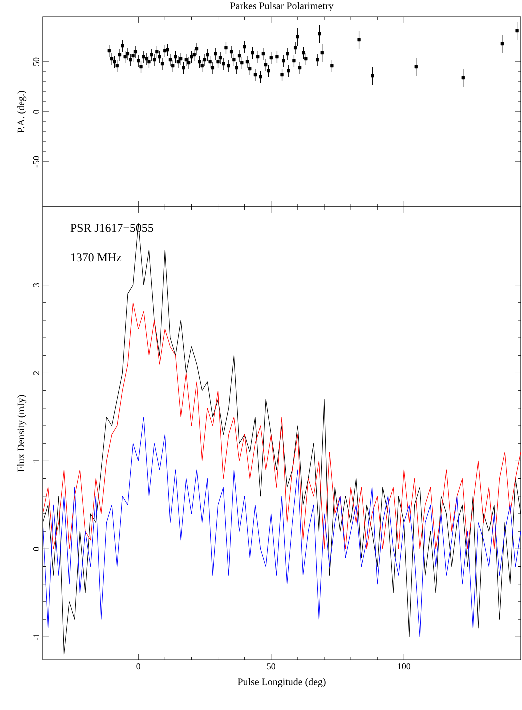  I want to click on annotation: 1370 MHz, so click(96, 258).